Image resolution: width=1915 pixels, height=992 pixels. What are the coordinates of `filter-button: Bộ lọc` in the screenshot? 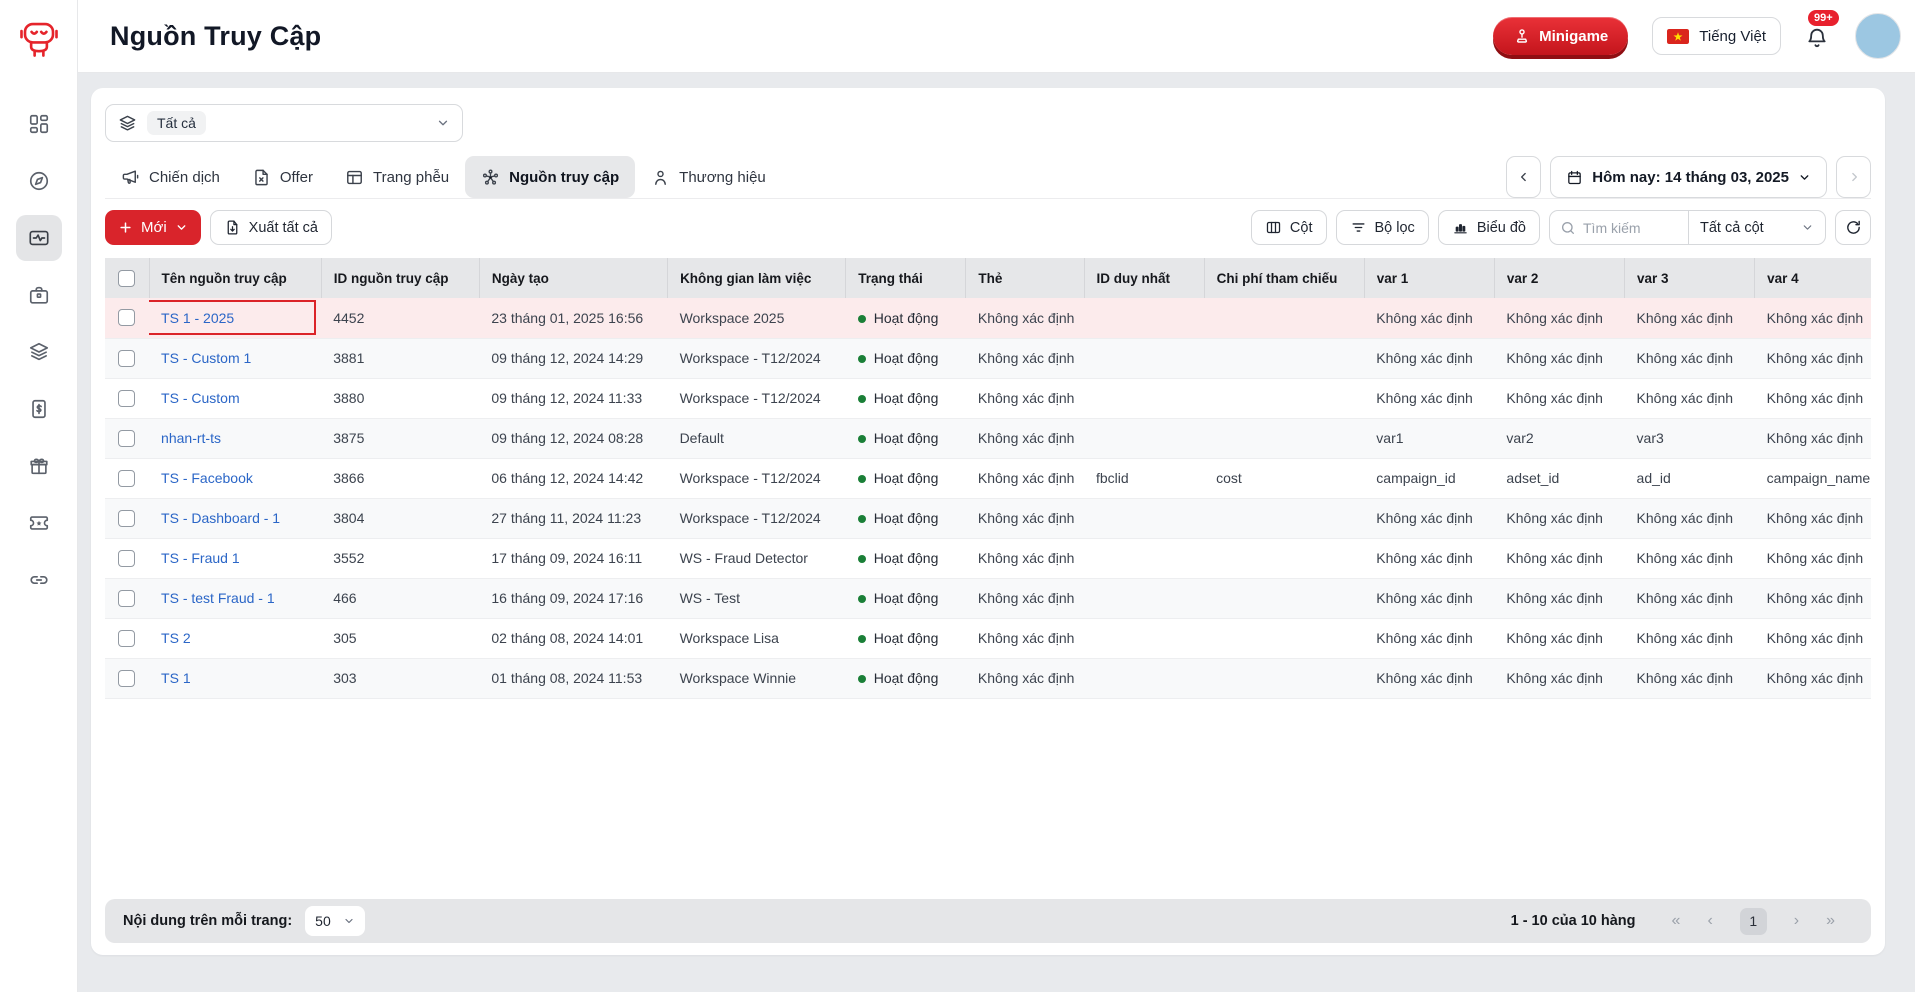 It's located at (1382, 227).